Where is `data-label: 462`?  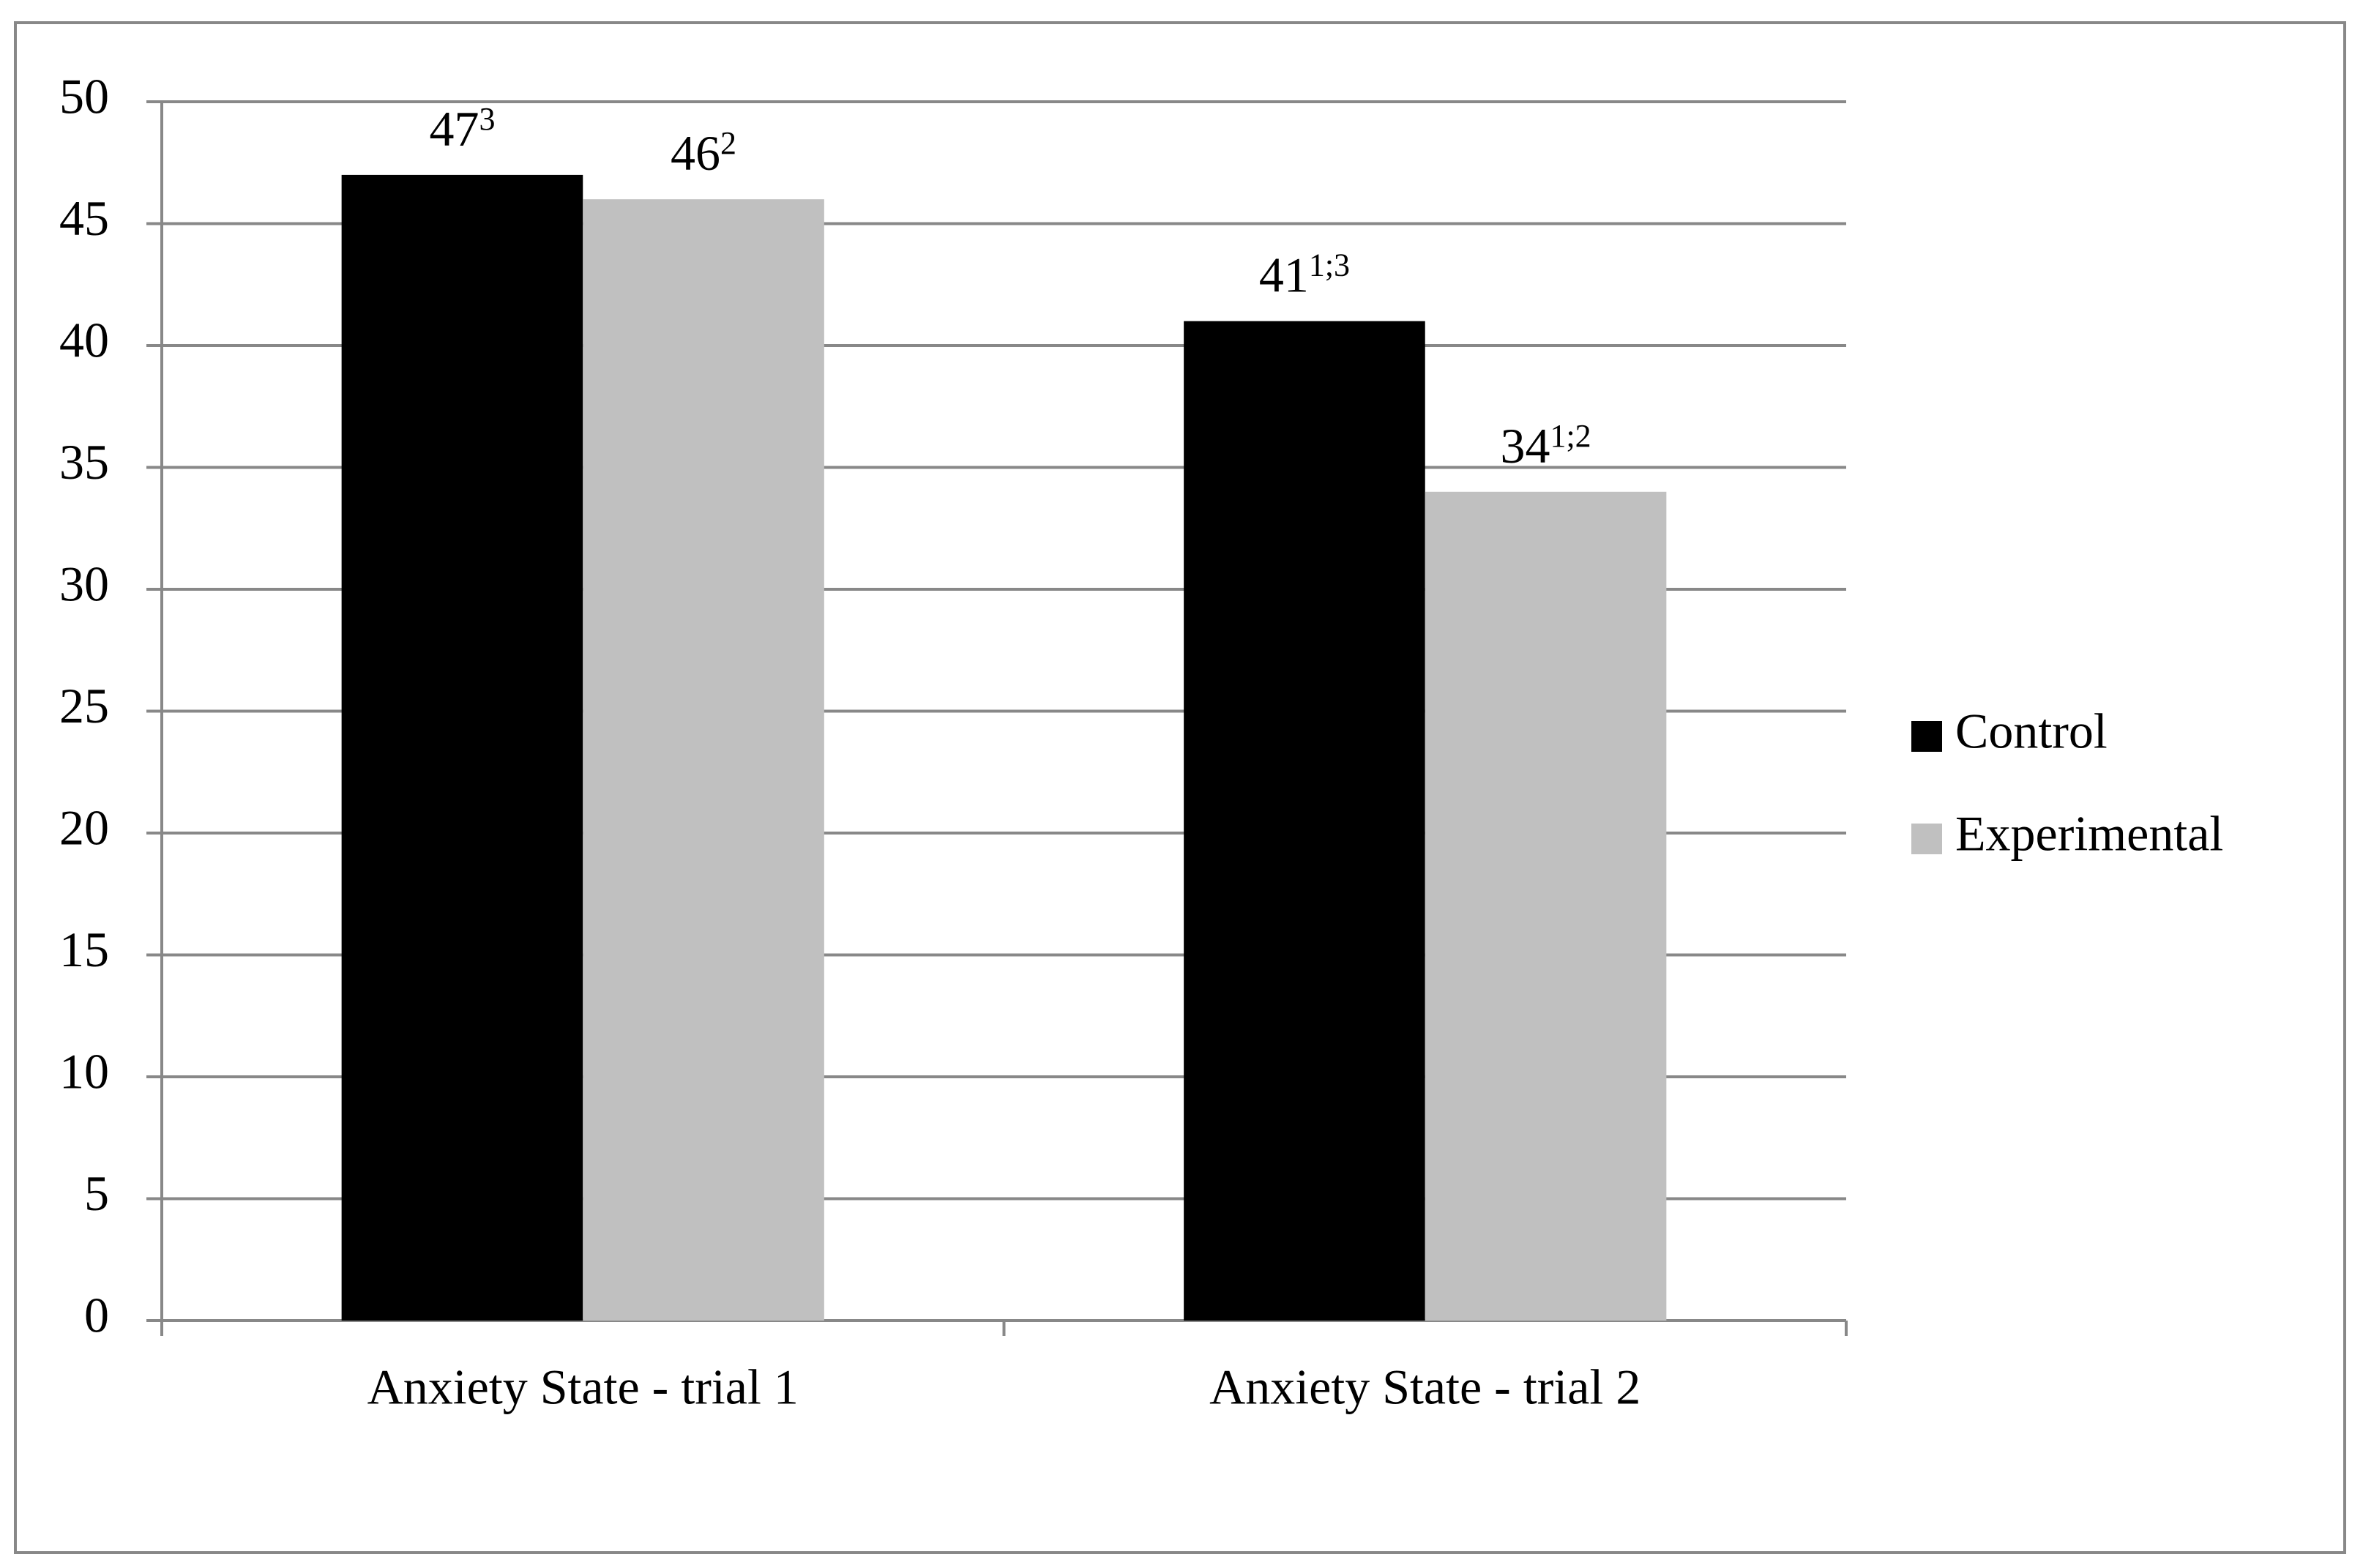 data-label: 462 is located at coordinates (703, 153).